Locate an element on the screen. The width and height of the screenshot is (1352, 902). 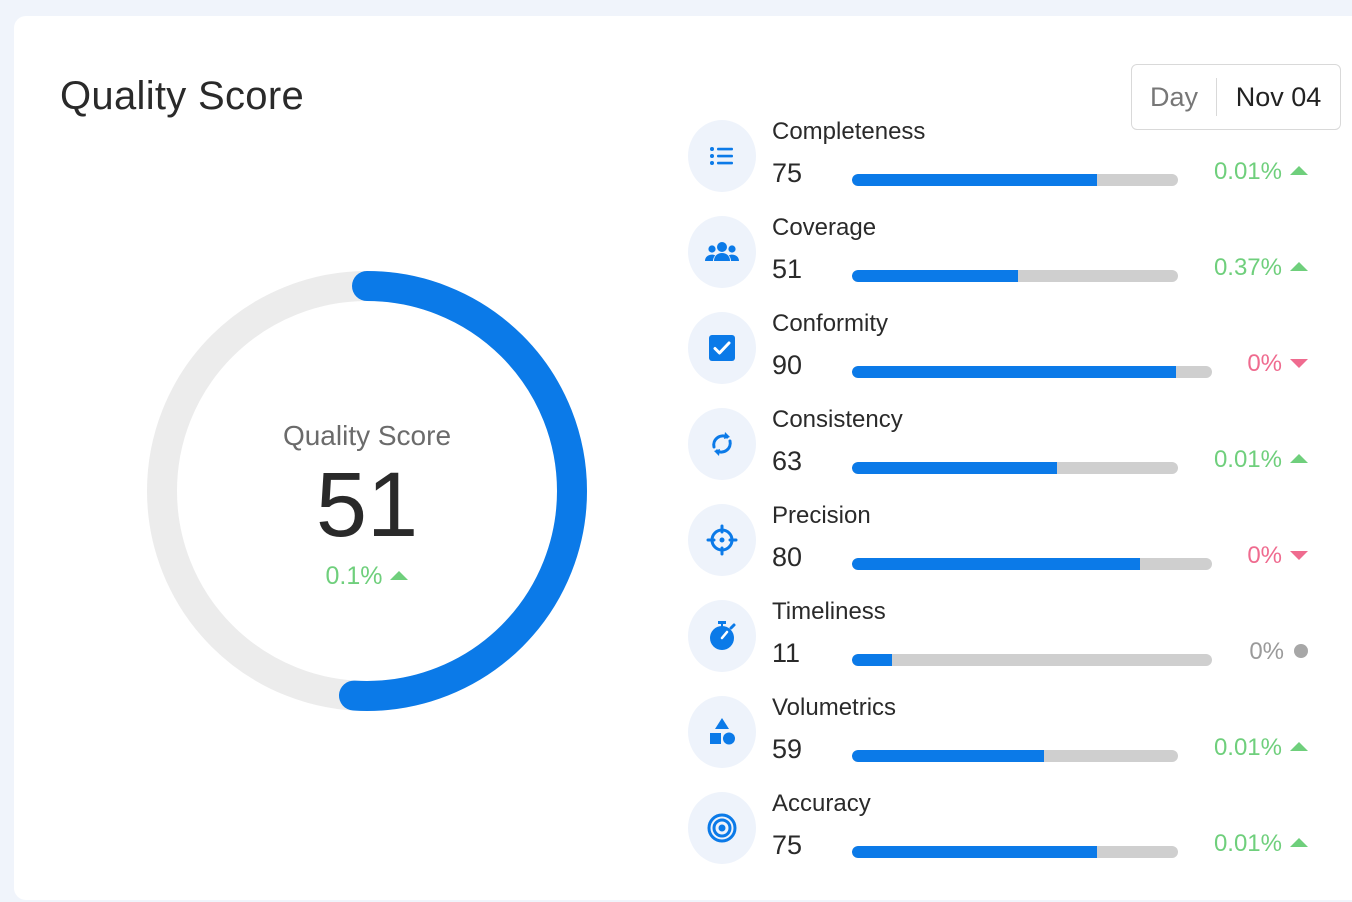
metric-value: 59 is located at coordinates (787, 749).